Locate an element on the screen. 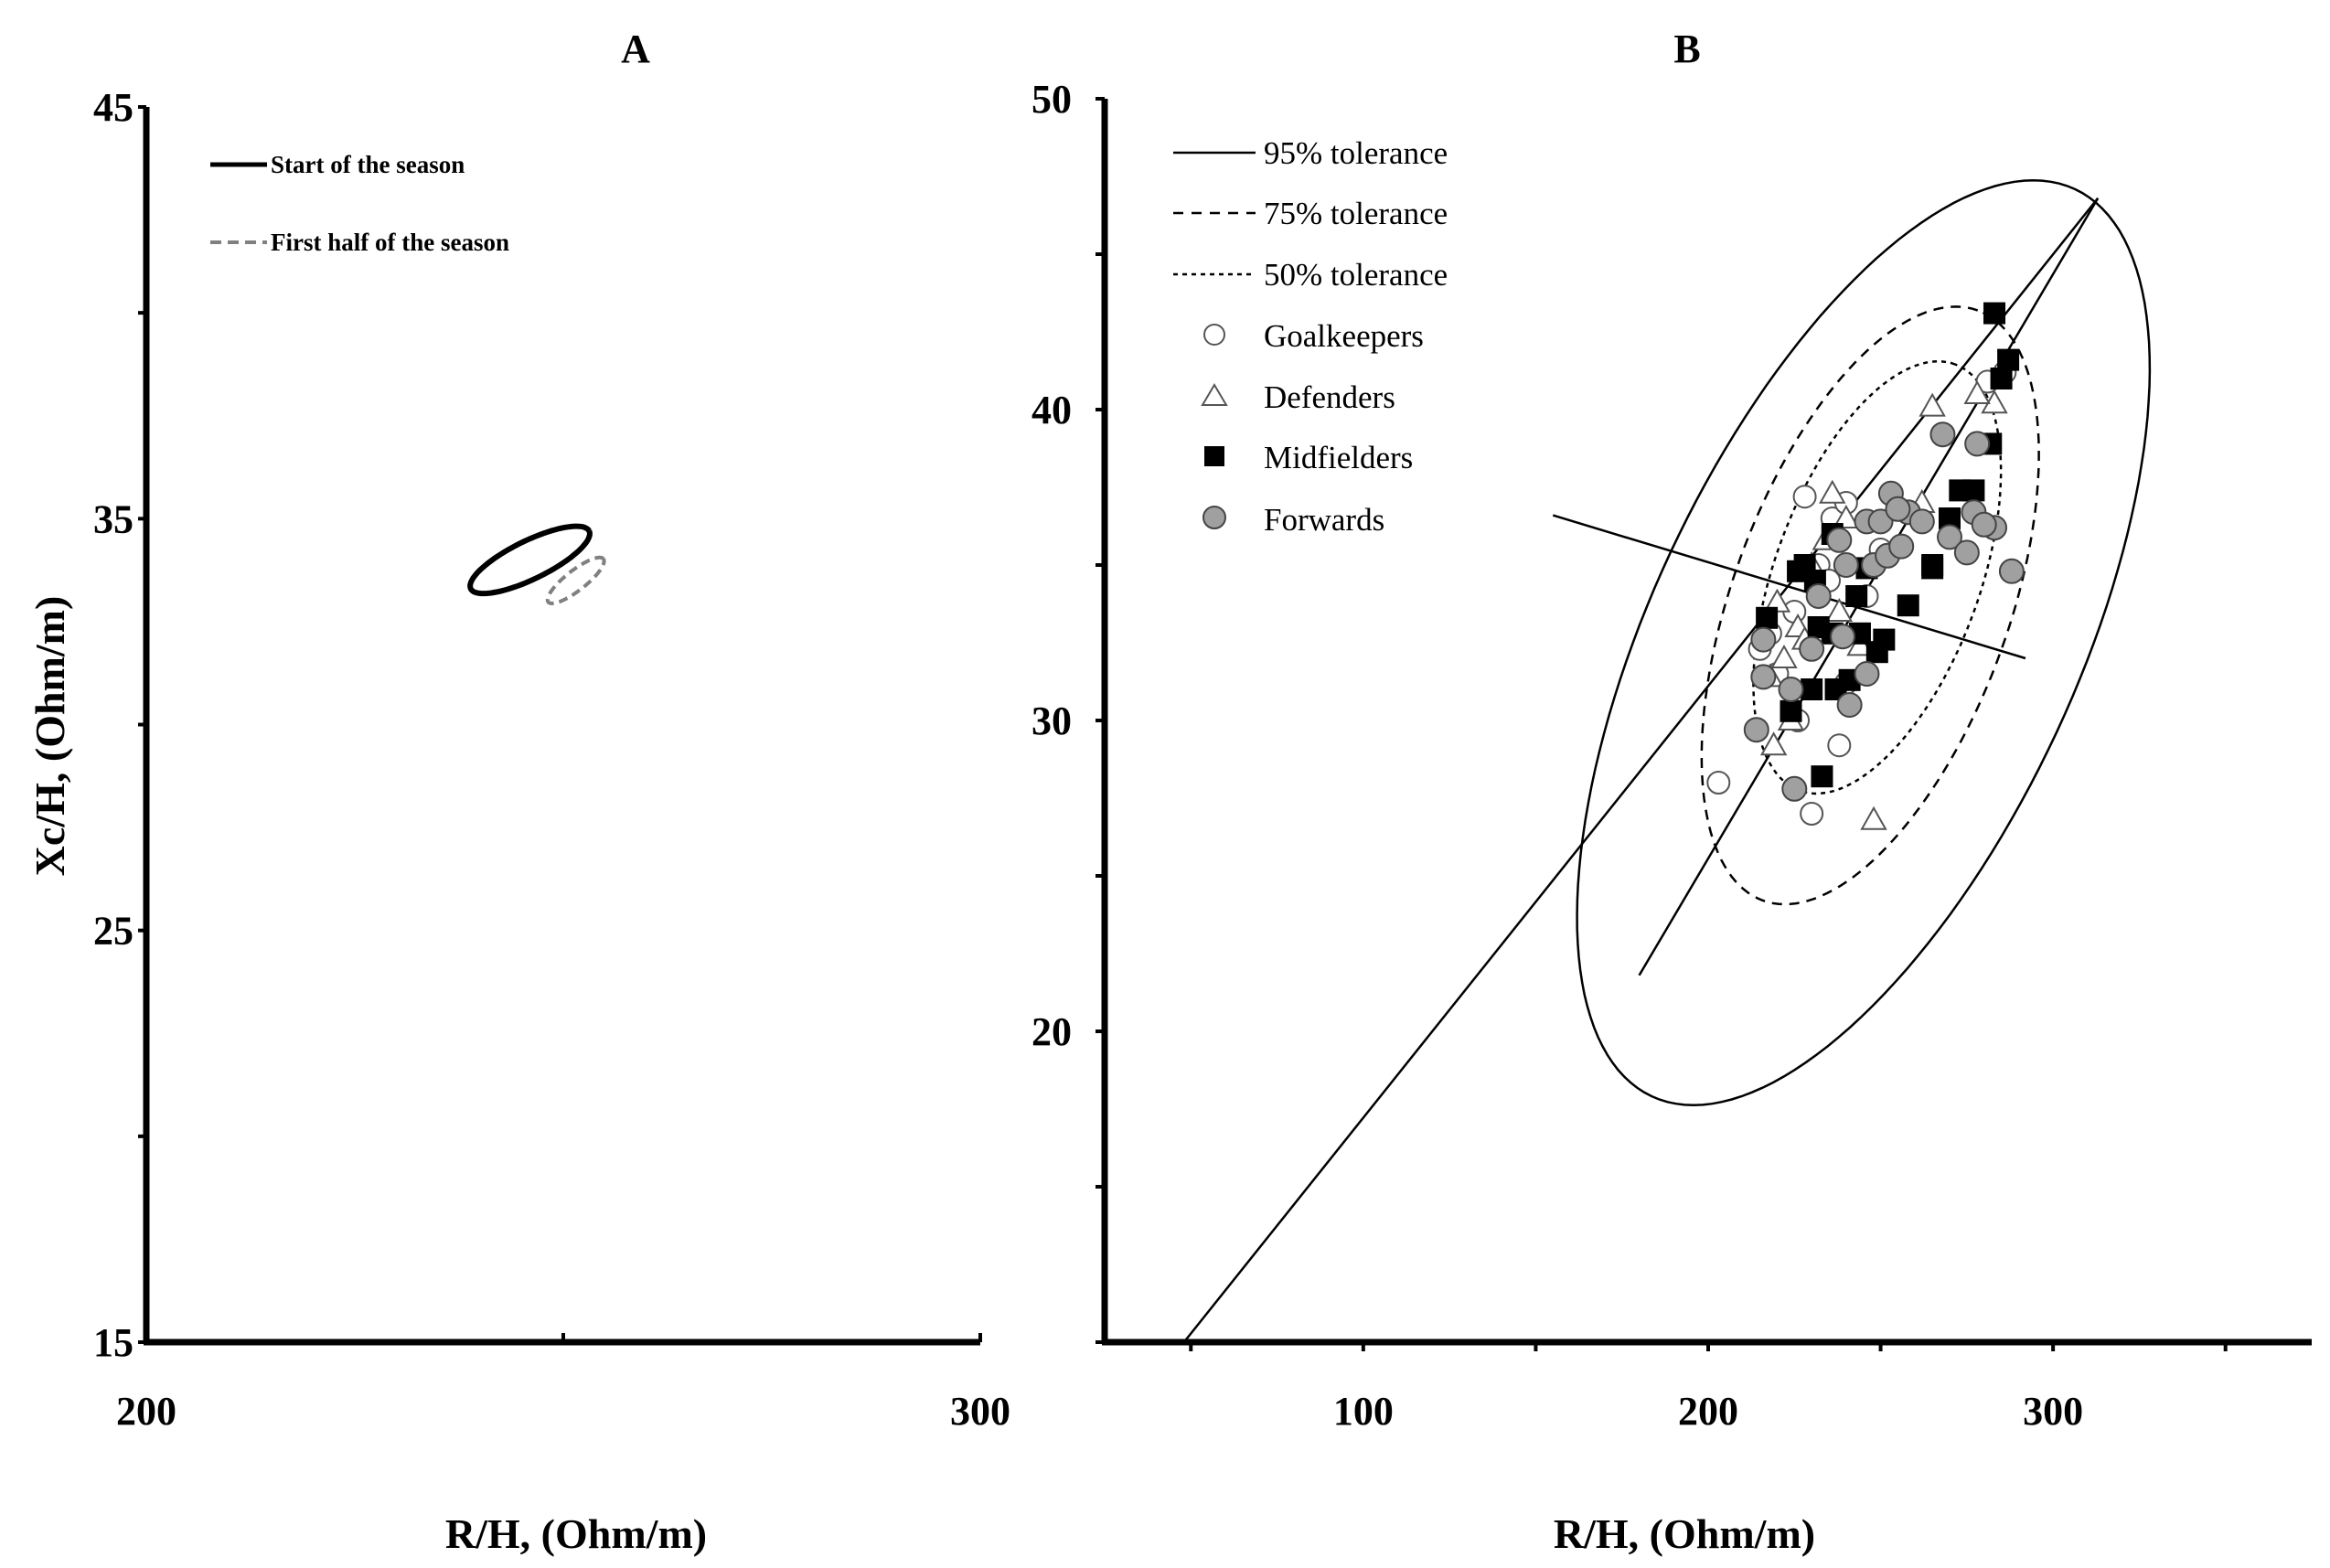 The width and height of the screenshot is (2330, 1568). legend-midfielders-label: Midfielders is located at coordinates (1339, 457).